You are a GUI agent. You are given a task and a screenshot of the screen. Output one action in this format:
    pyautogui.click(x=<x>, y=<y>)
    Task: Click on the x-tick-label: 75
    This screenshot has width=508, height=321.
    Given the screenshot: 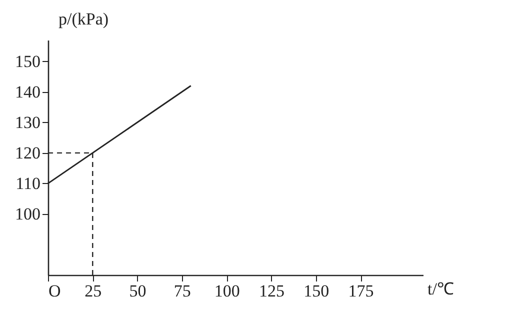 What is the action you would take?
    pyautogui.click(x=182, y=291)
    